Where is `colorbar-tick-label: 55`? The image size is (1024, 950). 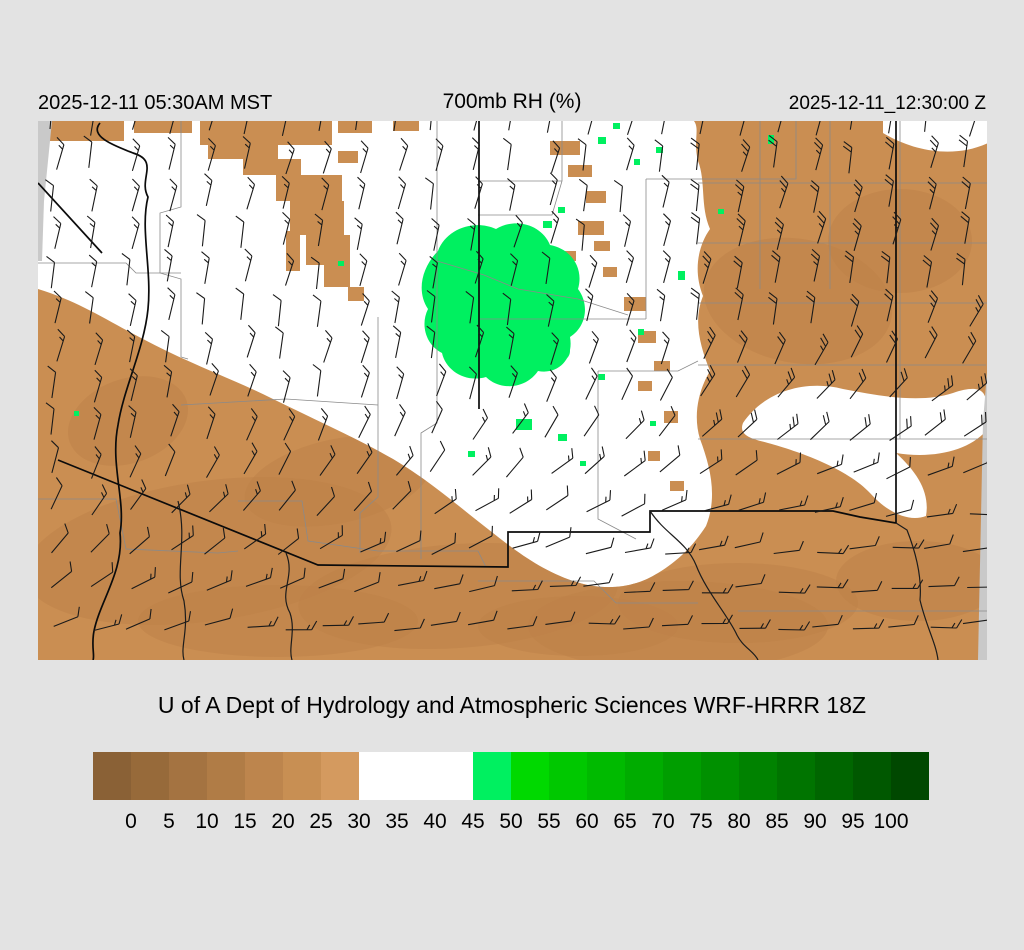 colorbar-tick-label: 55 is located at coordinates (549, 821).